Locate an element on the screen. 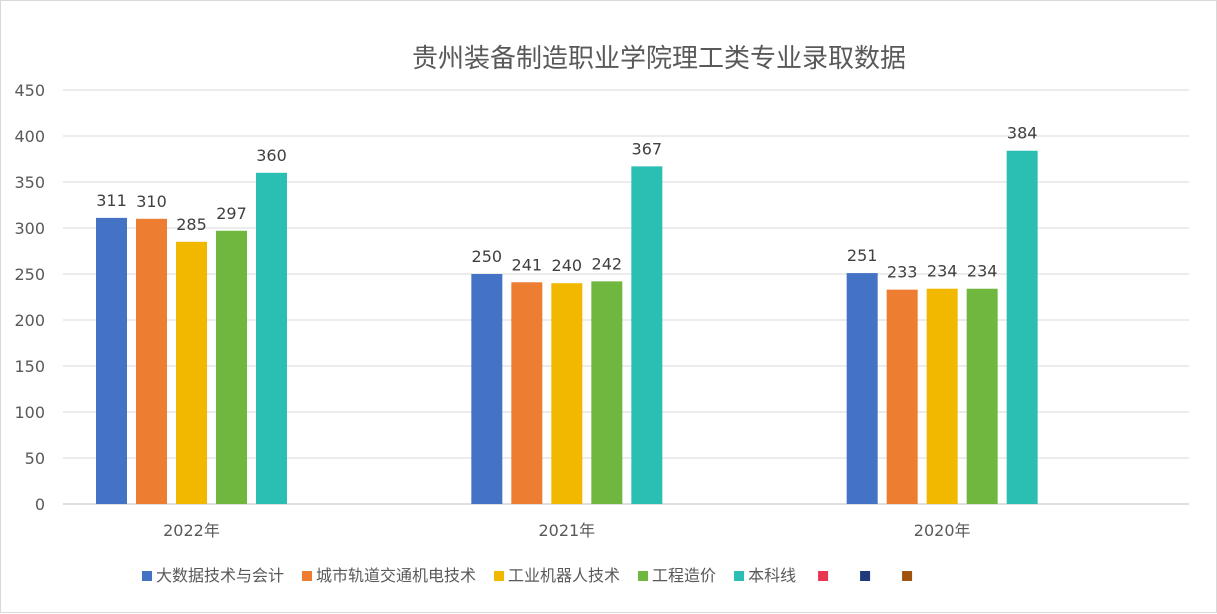  y-tick-label: 0 is located at coordinates (40, 504).